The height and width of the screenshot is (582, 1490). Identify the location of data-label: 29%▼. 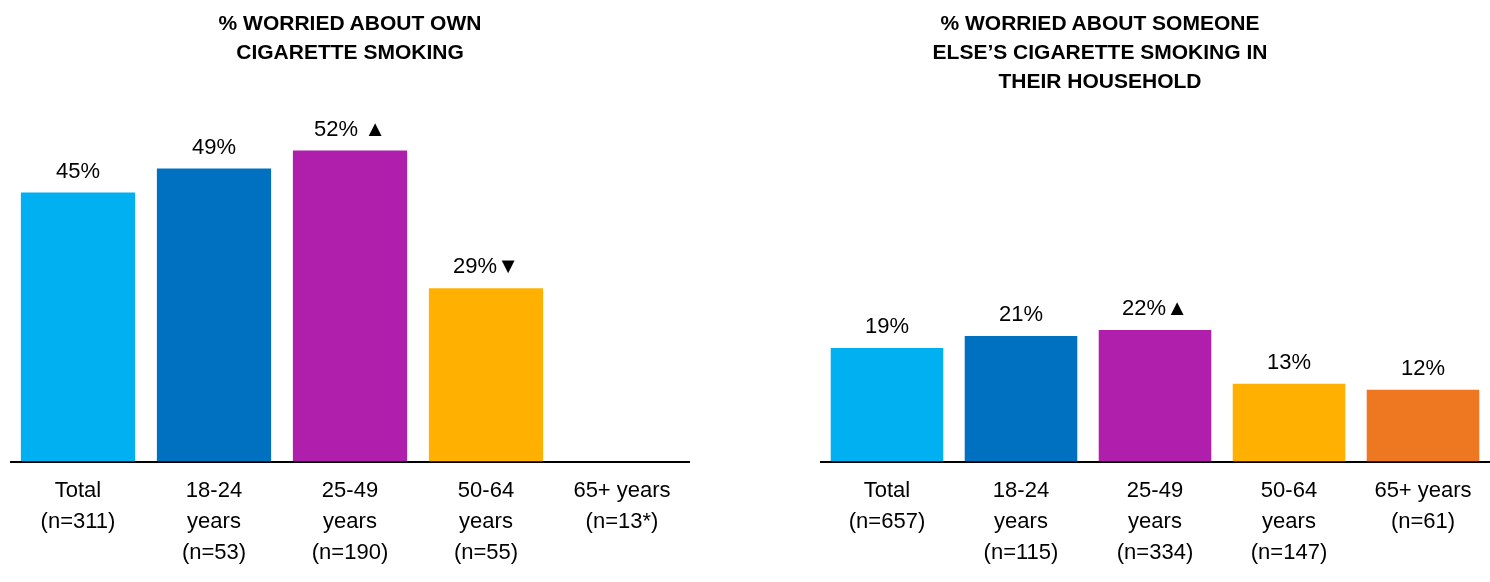
(486, 266).